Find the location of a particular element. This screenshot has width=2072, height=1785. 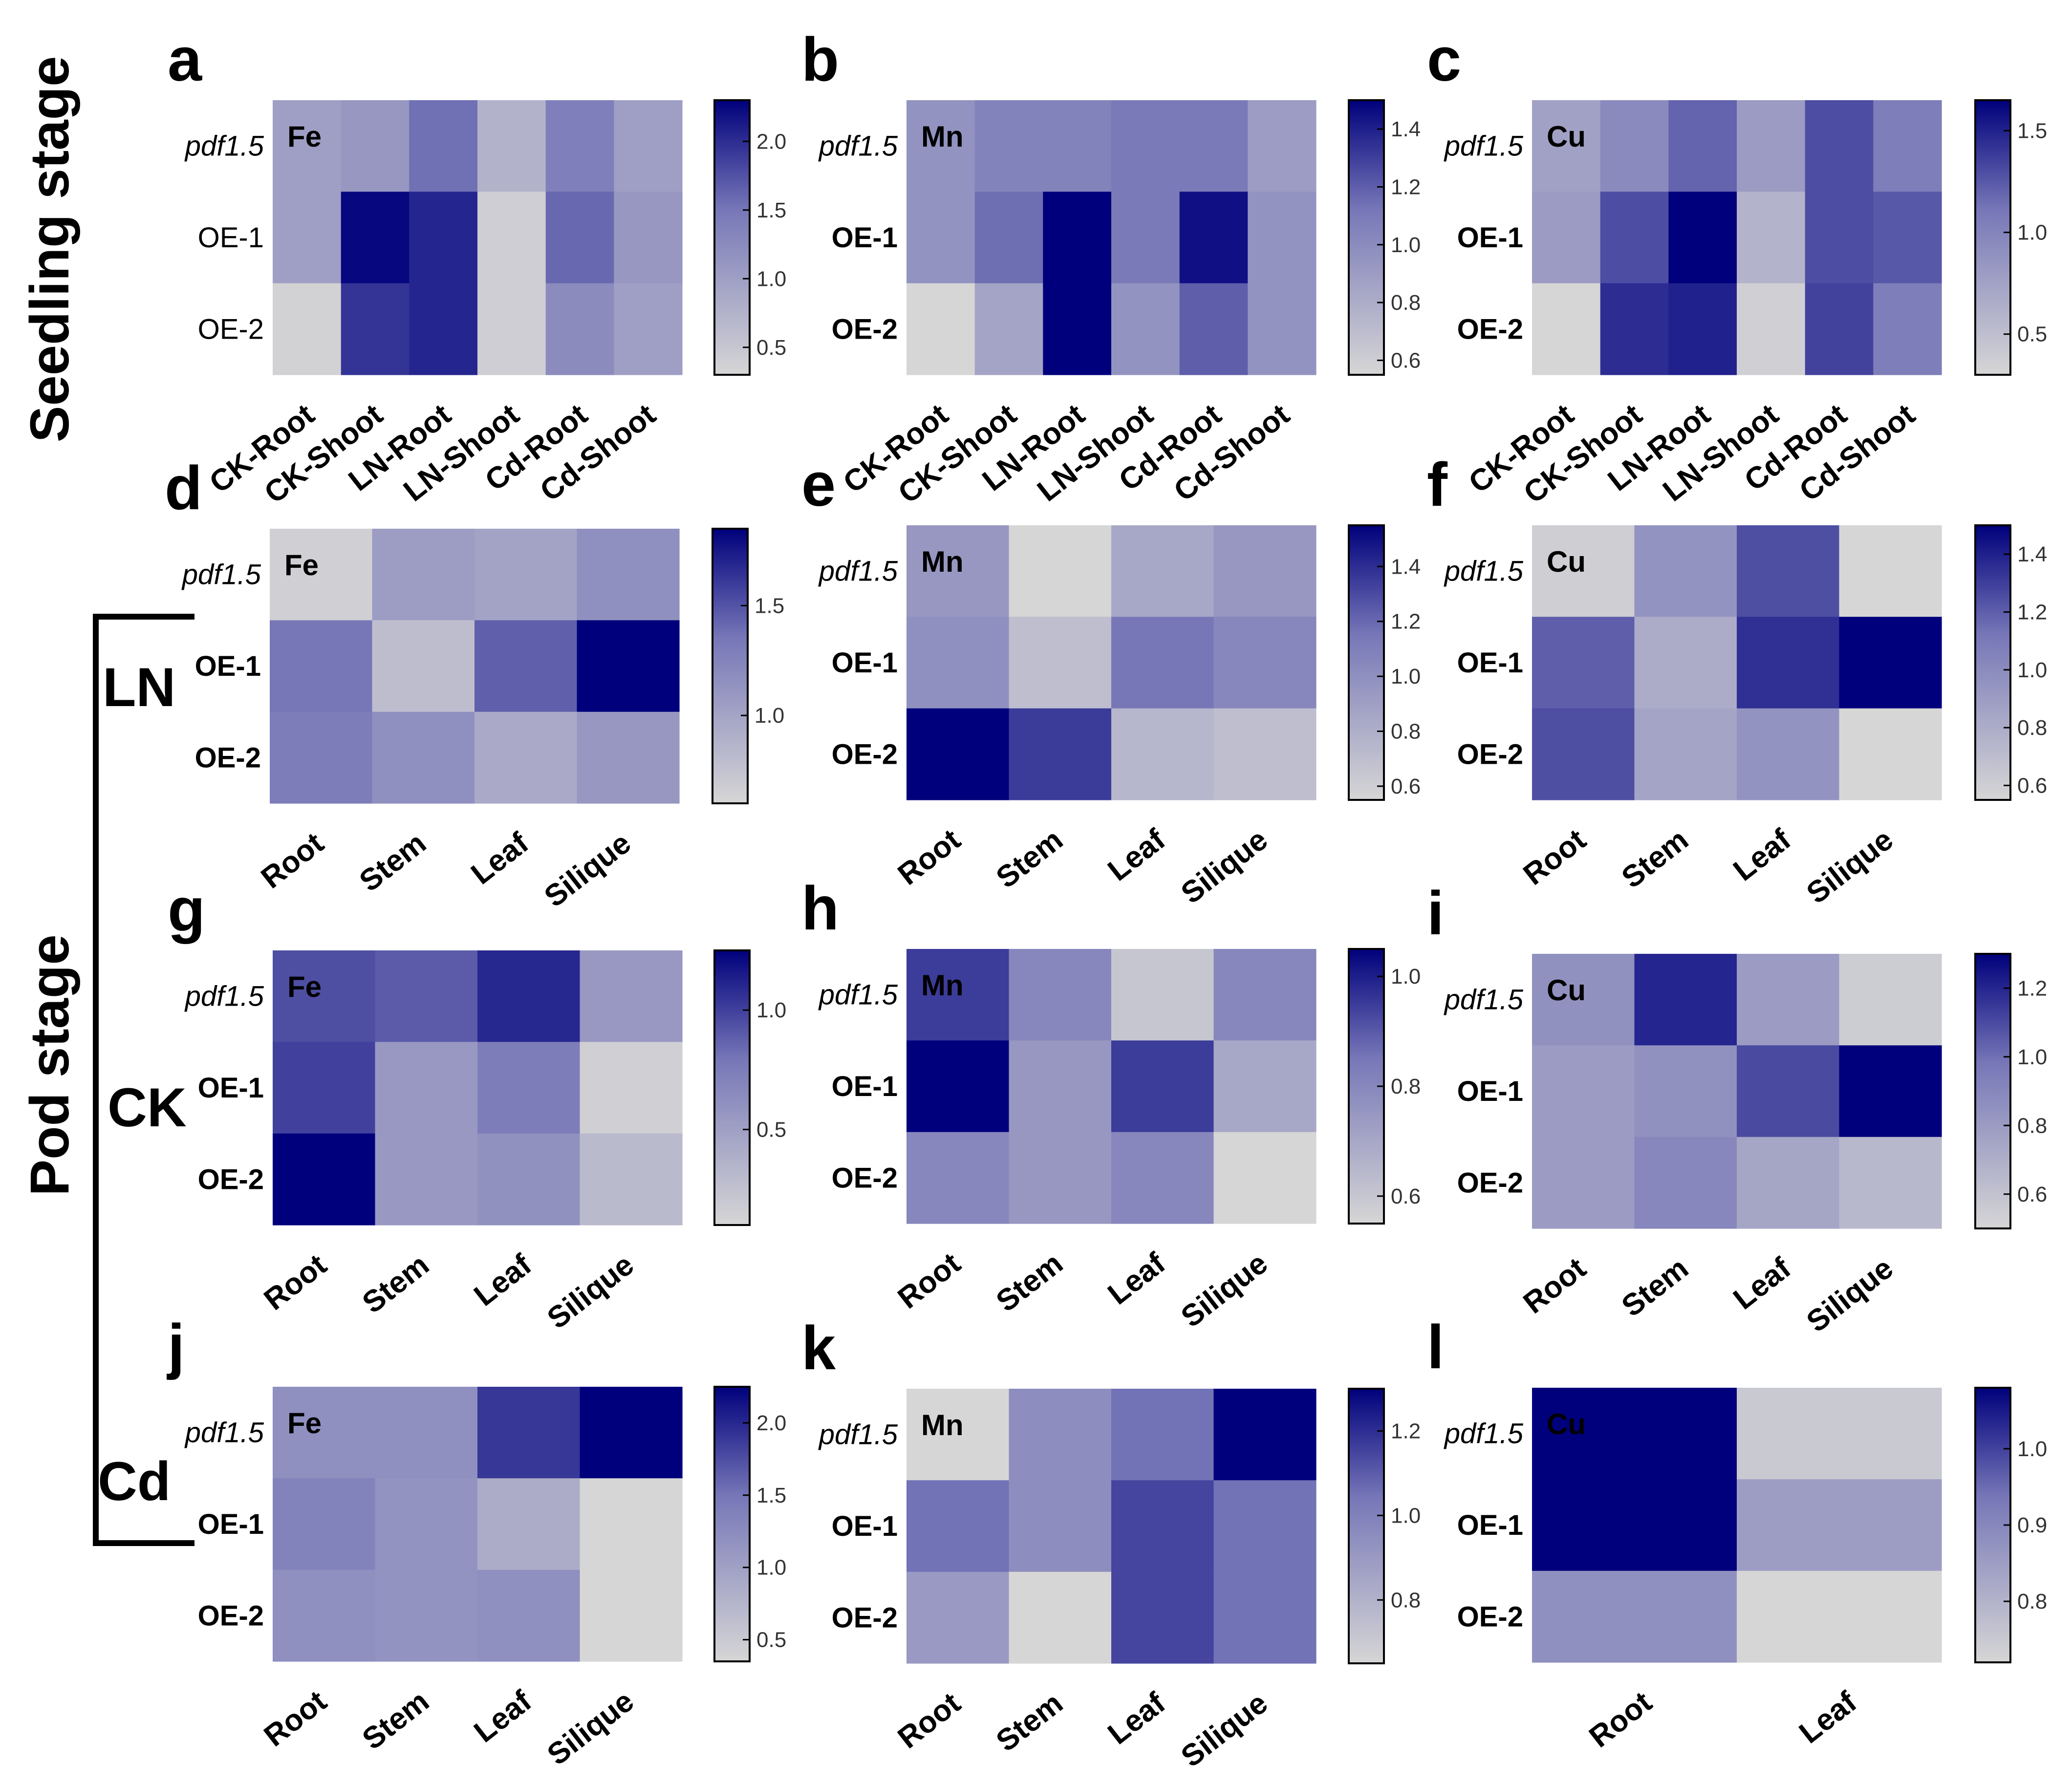

colorbar-tick-label: 1.4 is located at coordinates (1406, 567).